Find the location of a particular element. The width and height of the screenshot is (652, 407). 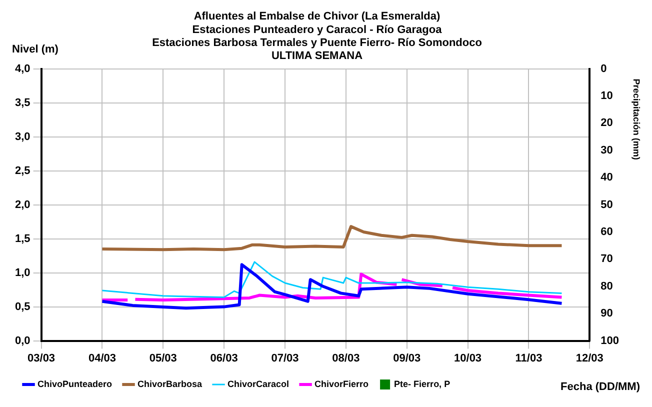

legend-label: Pte- Fierro, P is located at coordinates (422, 383).